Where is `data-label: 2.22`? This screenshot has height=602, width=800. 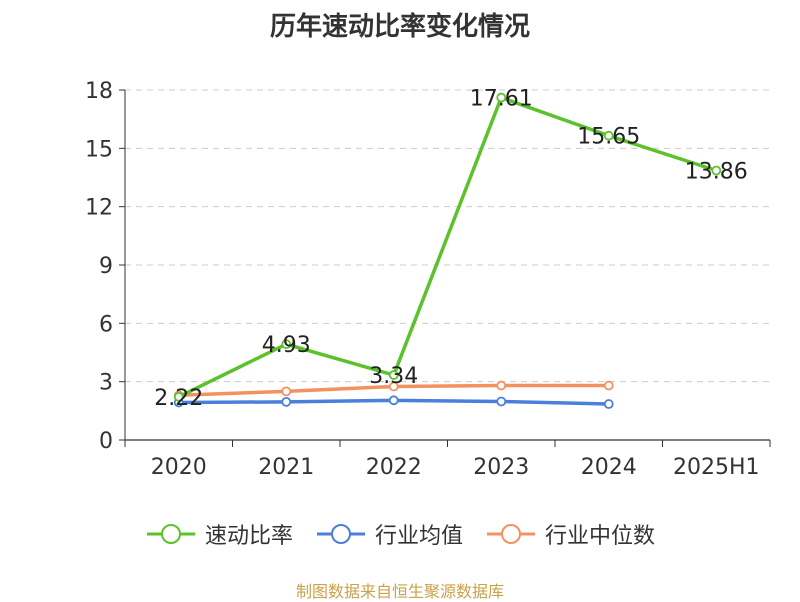 data-label: 2.22 is located at coordinates (178, 398).